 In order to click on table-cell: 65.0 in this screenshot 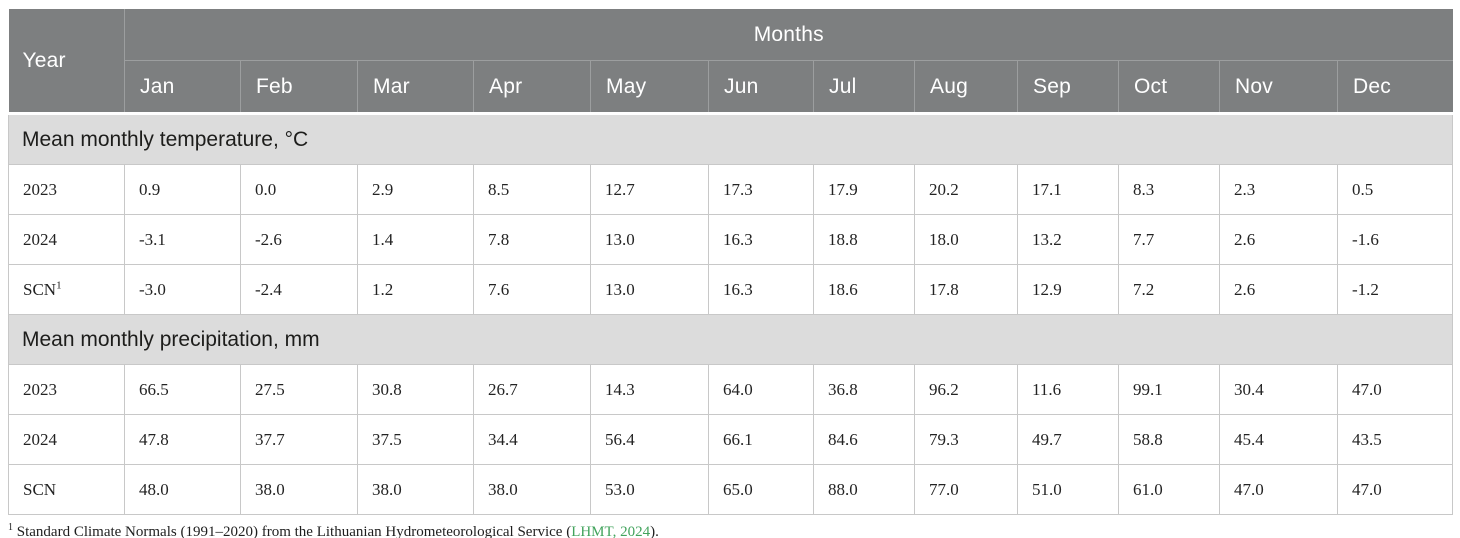, I will do `click(761, 489)`.